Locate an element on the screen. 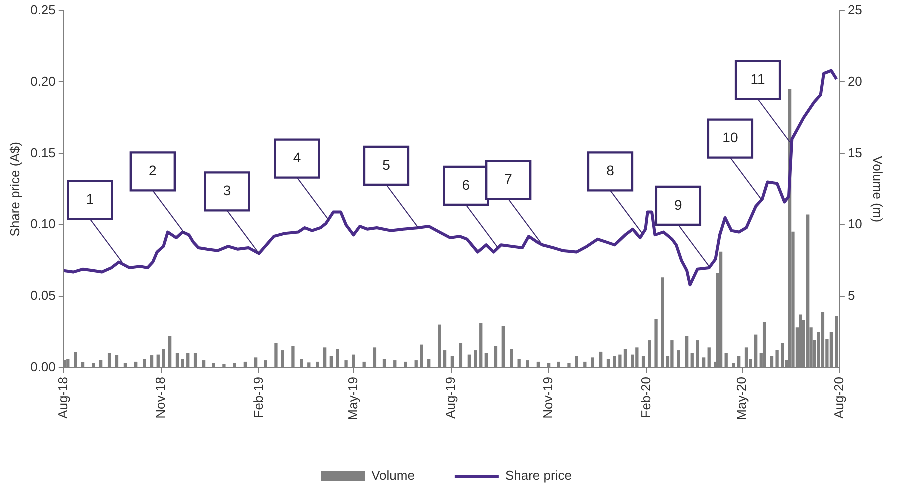 The image size is (897, 493). annotation: 2 is located at coordinates (153, 170).